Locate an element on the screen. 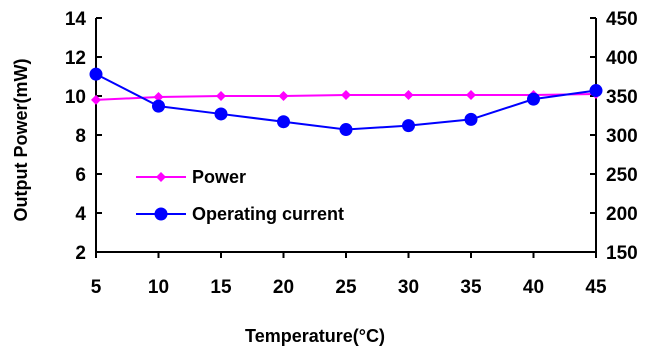 The width and height of the screenshot is (662, 358). series-line is located at coordinates (346, 102).